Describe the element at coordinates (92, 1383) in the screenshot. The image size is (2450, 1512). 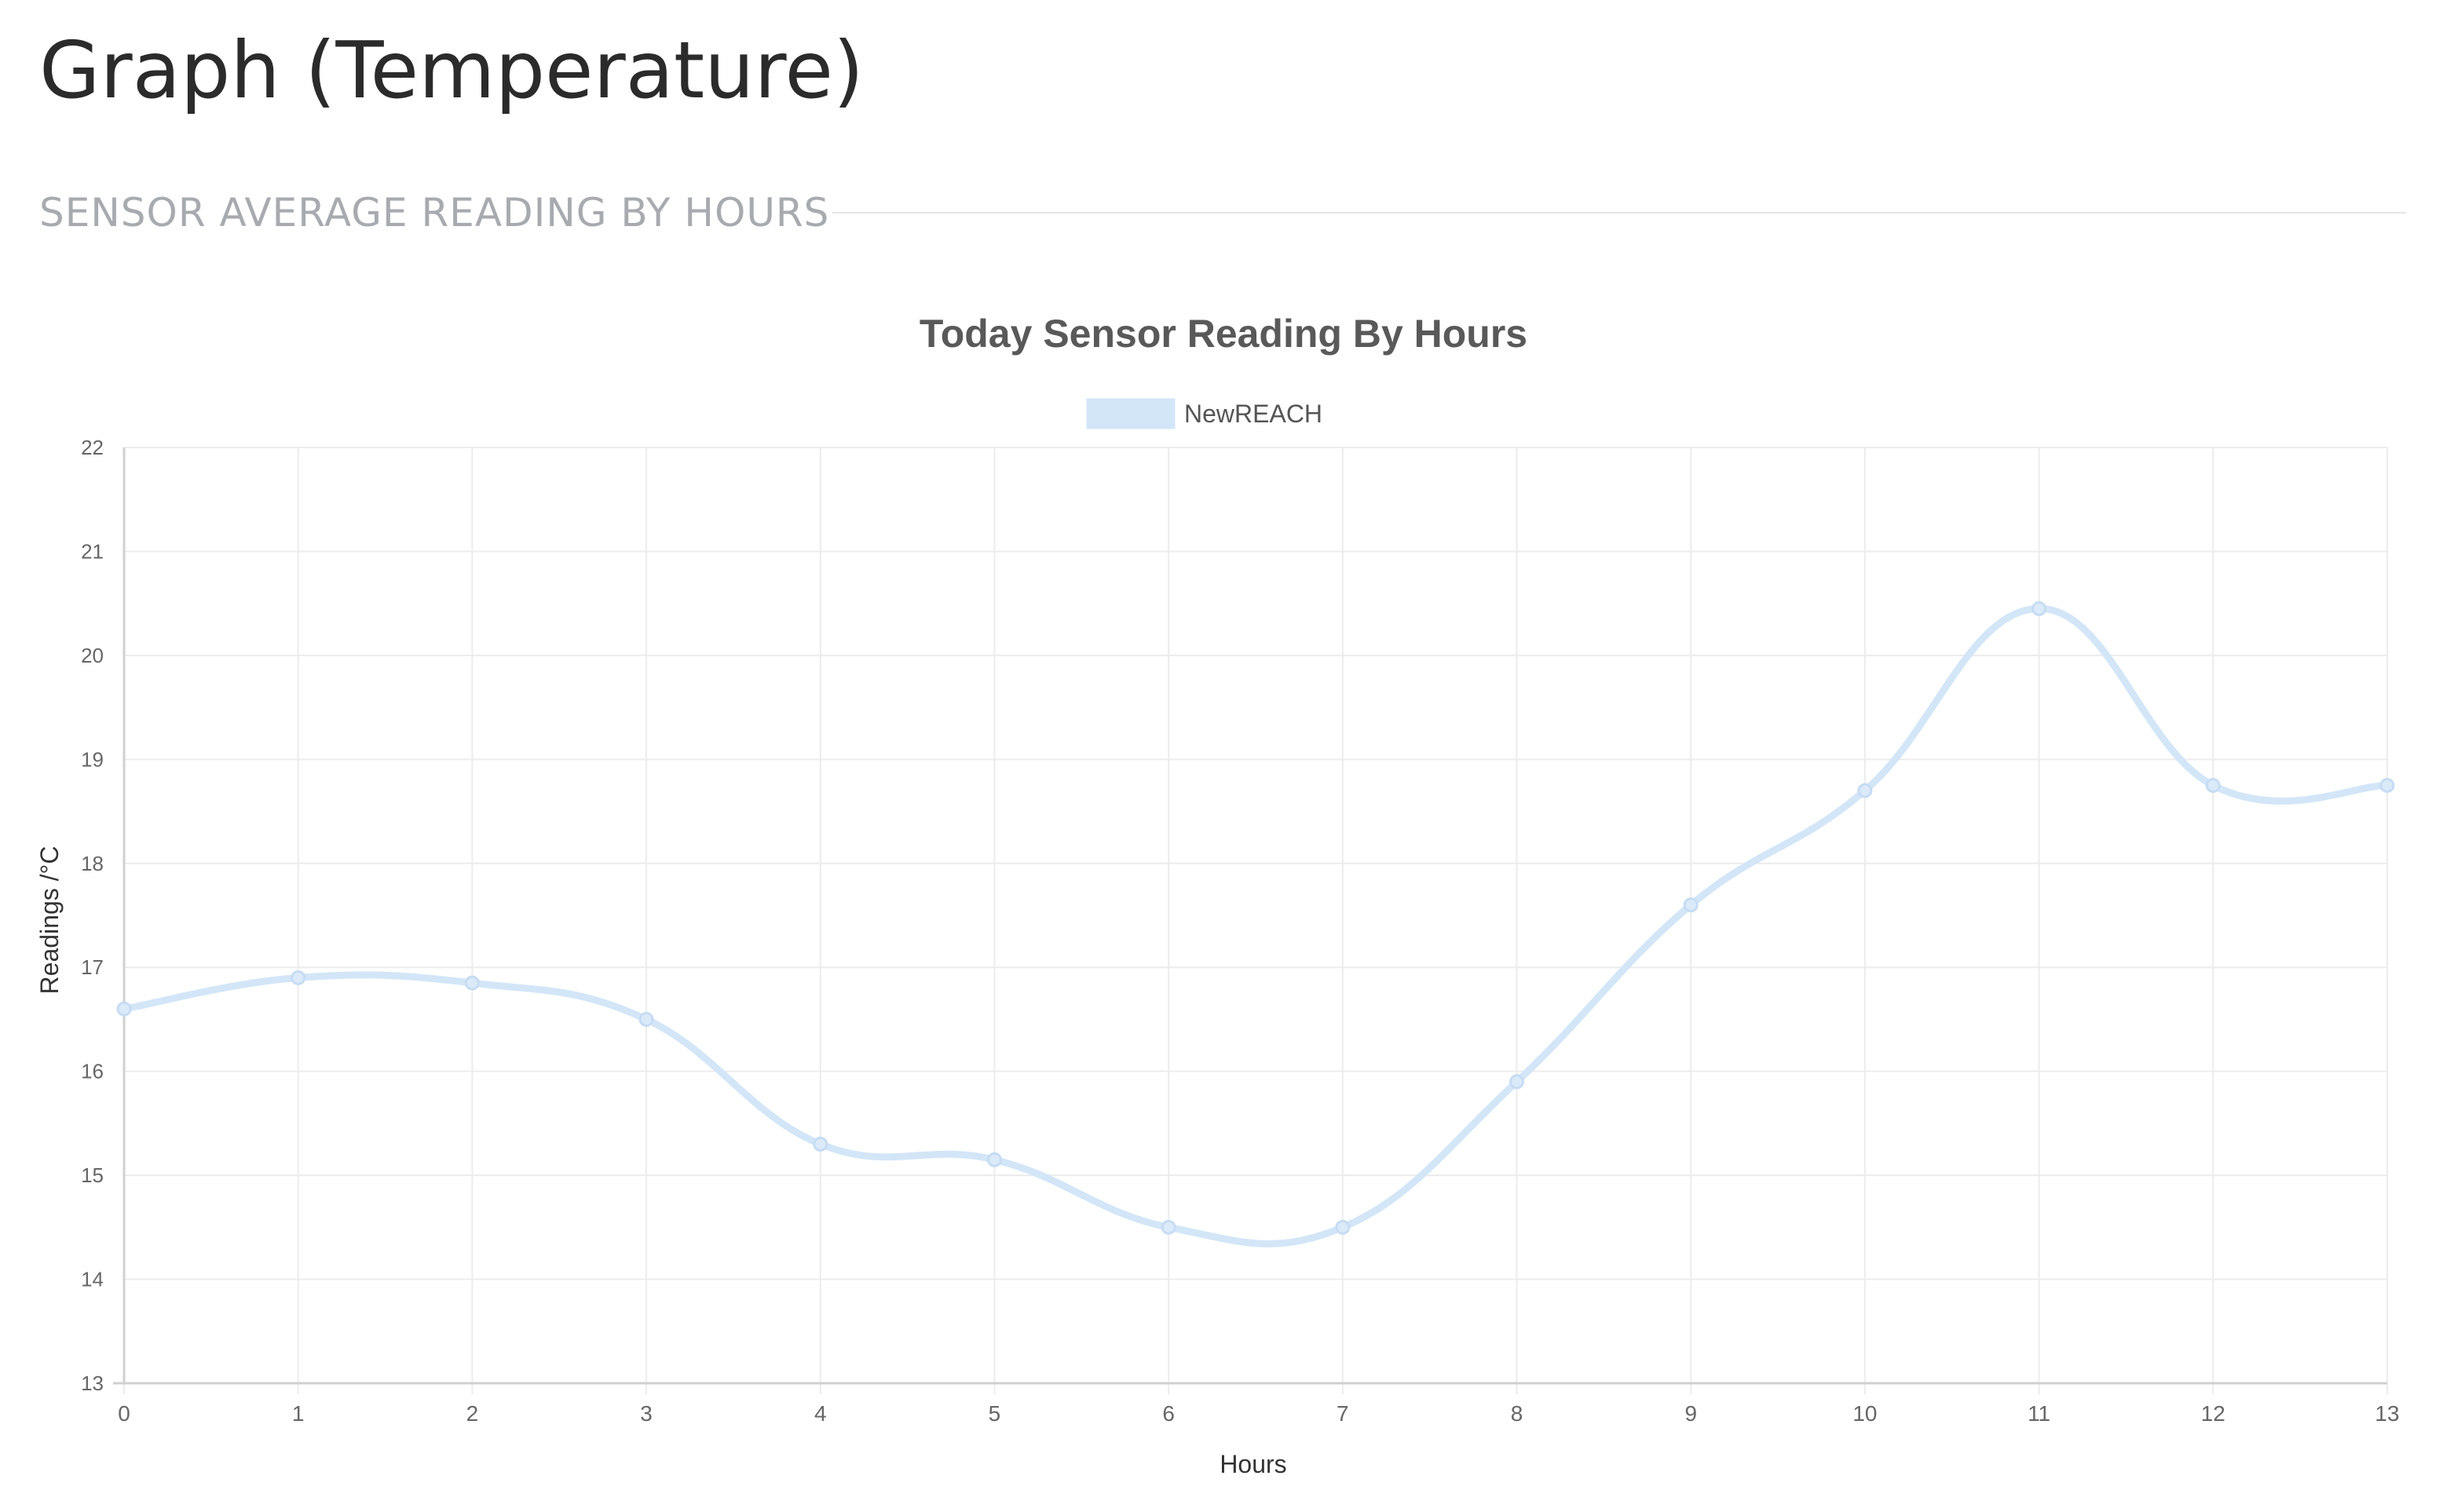
I see `y-tick-label: 13` at that location.